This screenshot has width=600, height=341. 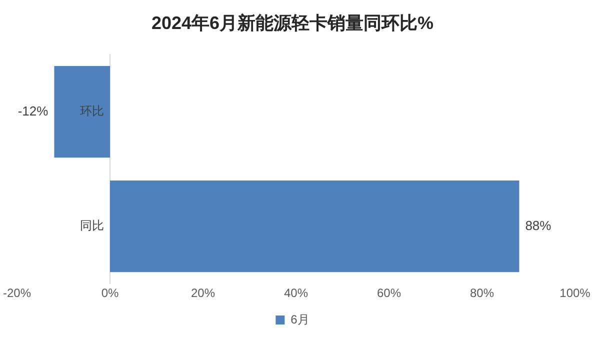 What do you see at coordinates (296, 293) in the screenshot?
I see `x-tick-label: 40%` at bounding box center [296, 293].